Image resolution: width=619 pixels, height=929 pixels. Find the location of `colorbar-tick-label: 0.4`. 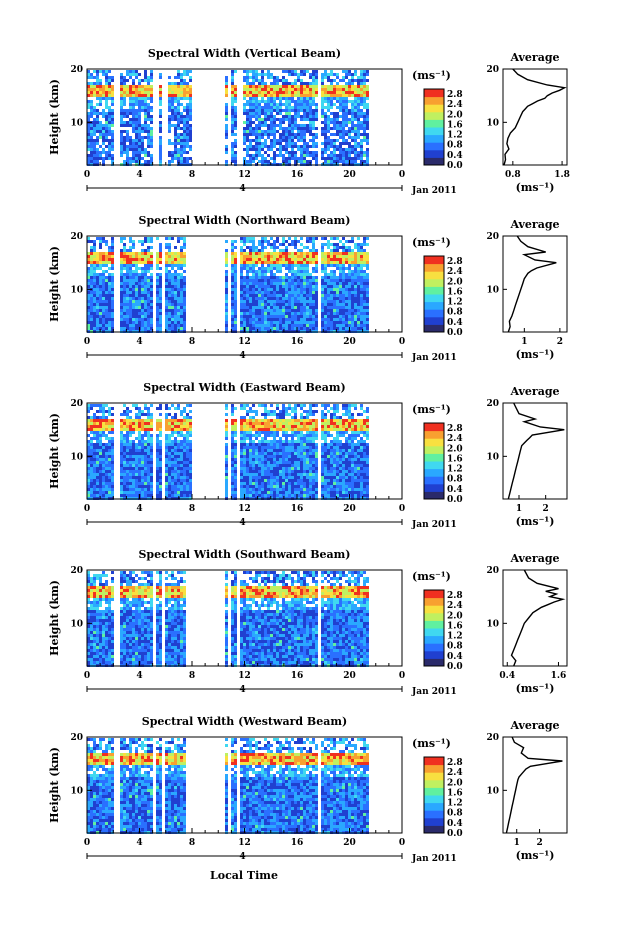

colorbar-tick-label: 0.4 is located at coordinates (455, 156).